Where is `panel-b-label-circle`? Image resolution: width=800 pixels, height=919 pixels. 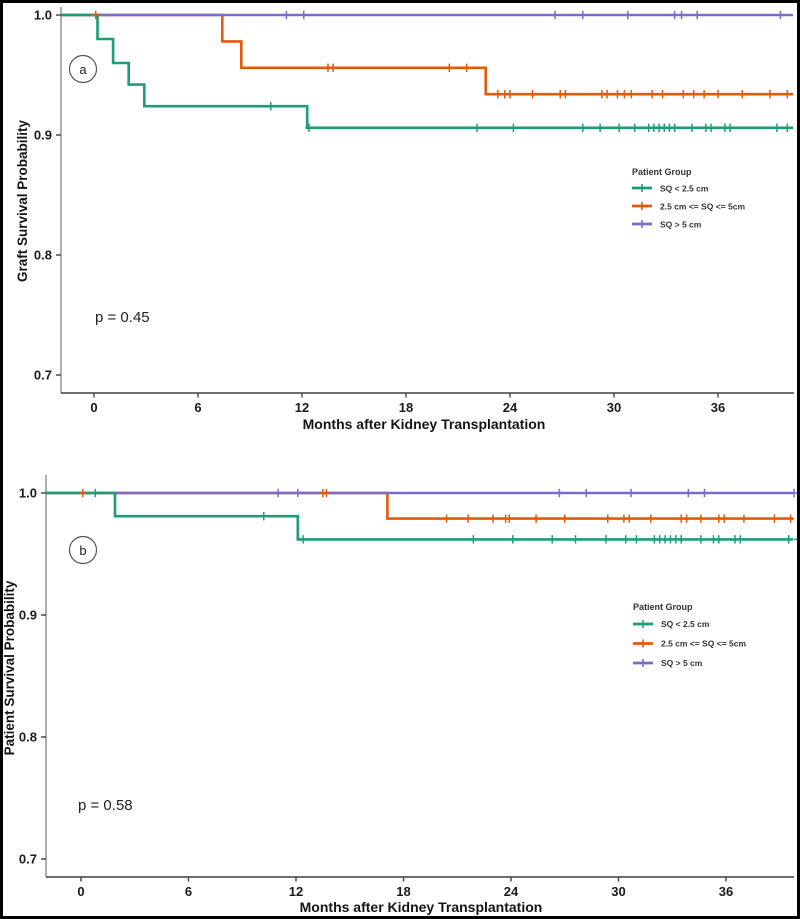 panel-b-label-circle is located at coordinates (83, 550).